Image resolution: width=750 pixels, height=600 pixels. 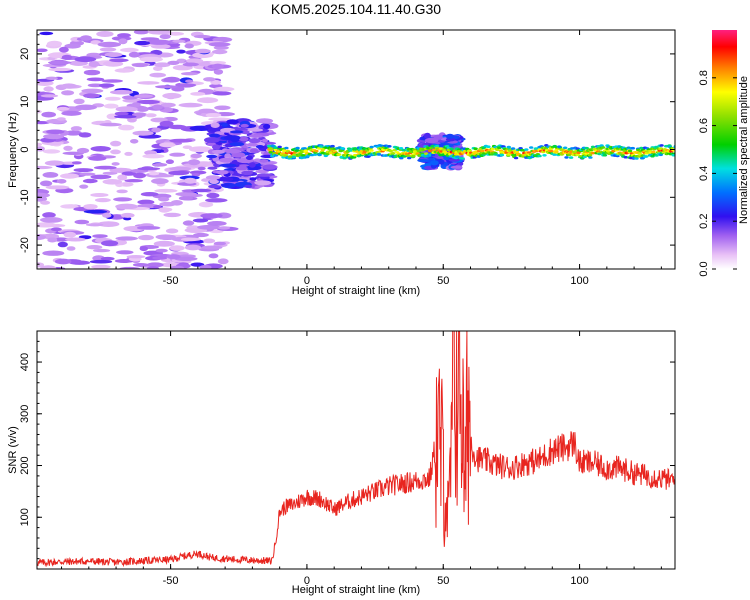 I want to click on colorbar-tick-label: 0.4, so click(x=704, y=173).